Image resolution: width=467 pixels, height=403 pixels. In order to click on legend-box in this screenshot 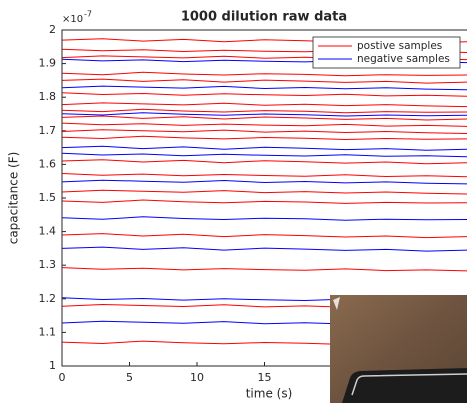, I will do `click(386, 52)`.